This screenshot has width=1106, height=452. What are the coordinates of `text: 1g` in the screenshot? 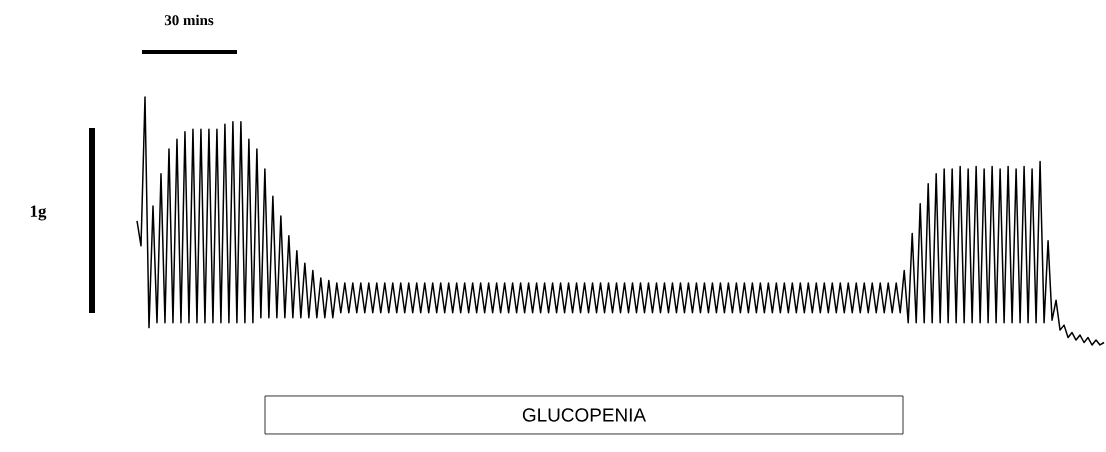 It's located at (38, 213).